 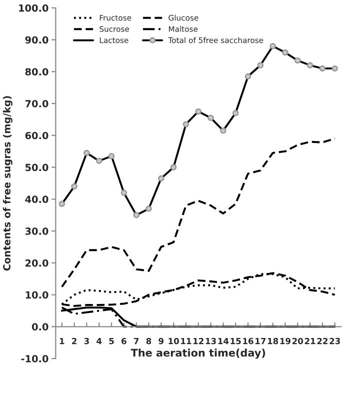 What do you see at coordinates (74, 341) in the screenshot?
I see `x-tick-label: 2` at bounding box center [74, 341].